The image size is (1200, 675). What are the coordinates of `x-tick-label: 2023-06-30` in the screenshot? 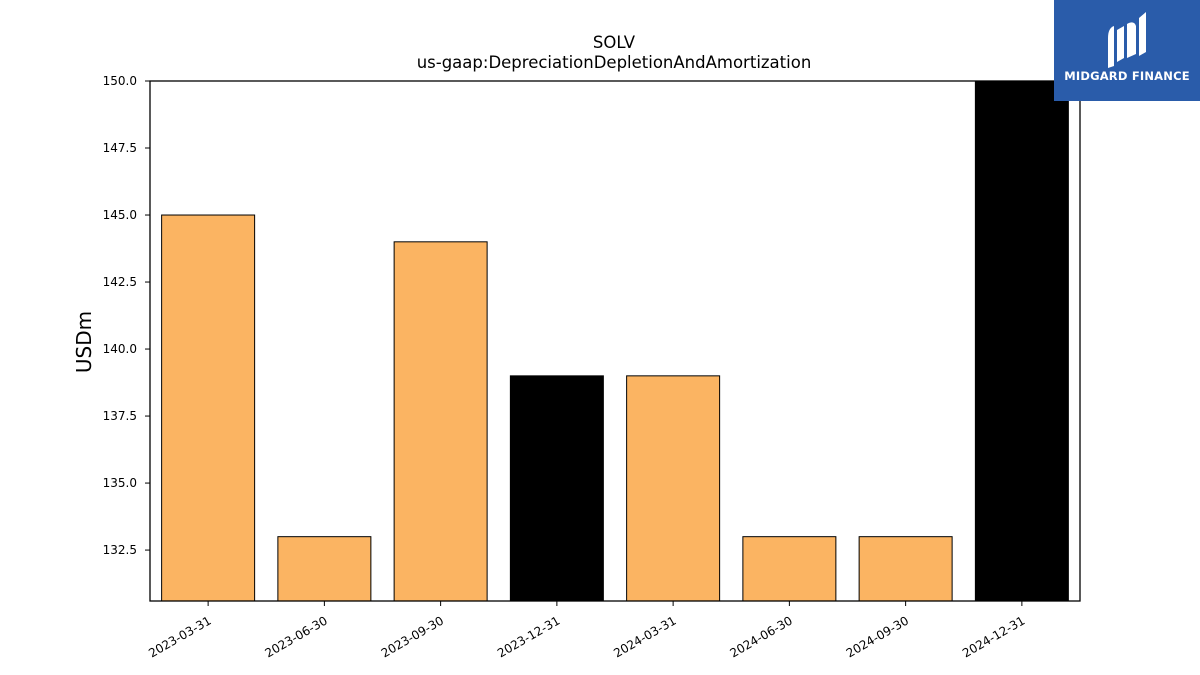 It's located at (295, 636).